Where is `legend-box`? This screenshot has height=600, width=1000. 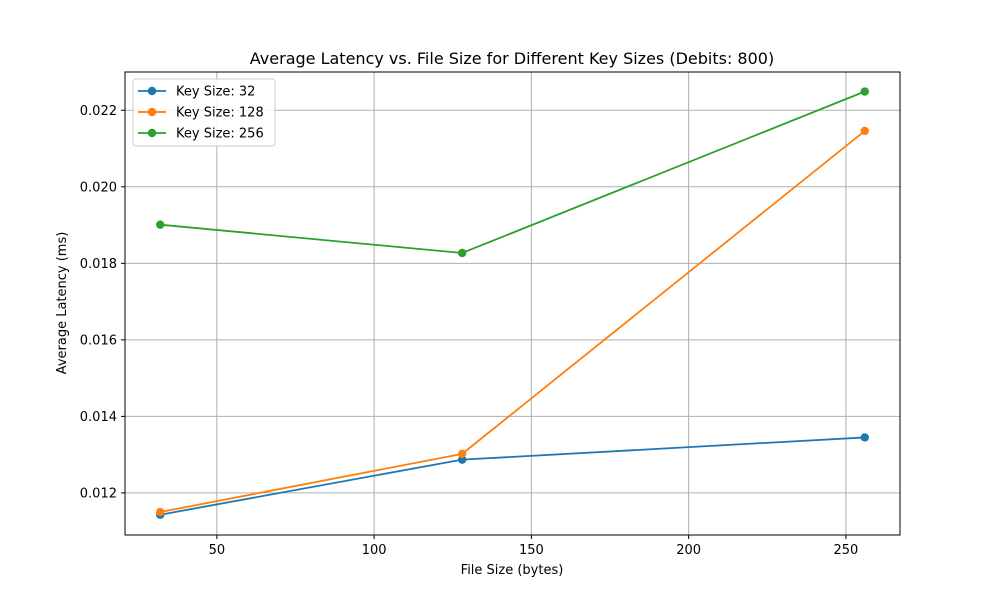 legend-box is located at coordinates (204, 112).